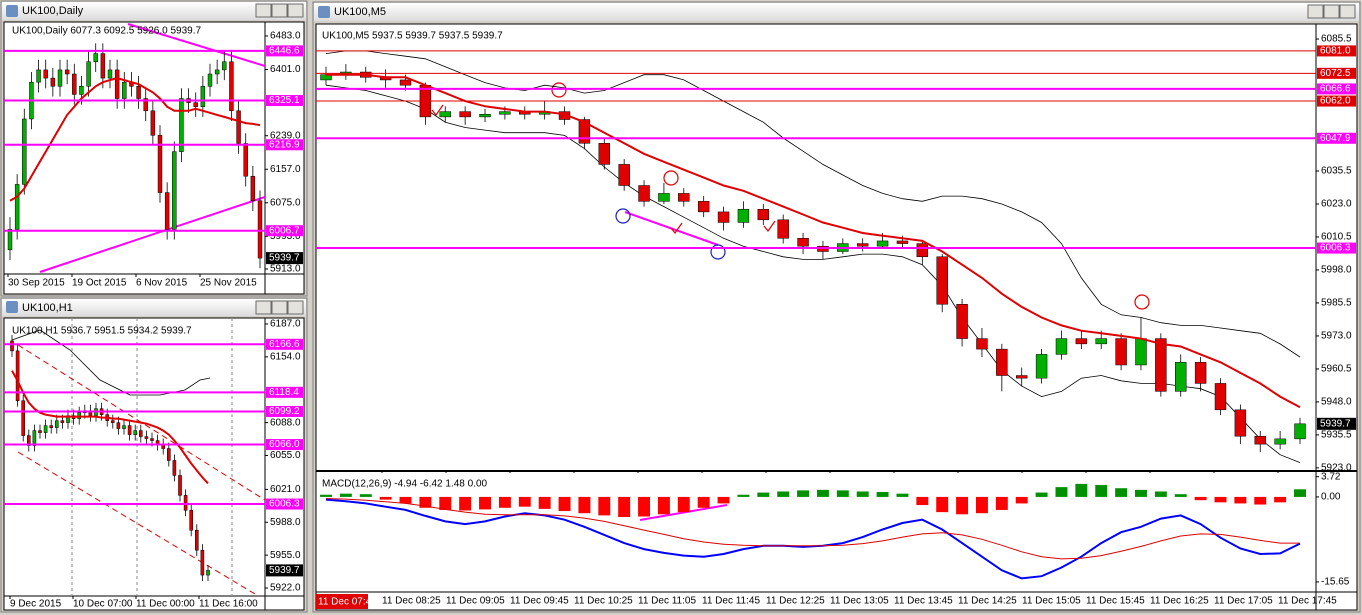  I want to click on x-tick-label: 11 Dec 11:05, so click(667, 601).